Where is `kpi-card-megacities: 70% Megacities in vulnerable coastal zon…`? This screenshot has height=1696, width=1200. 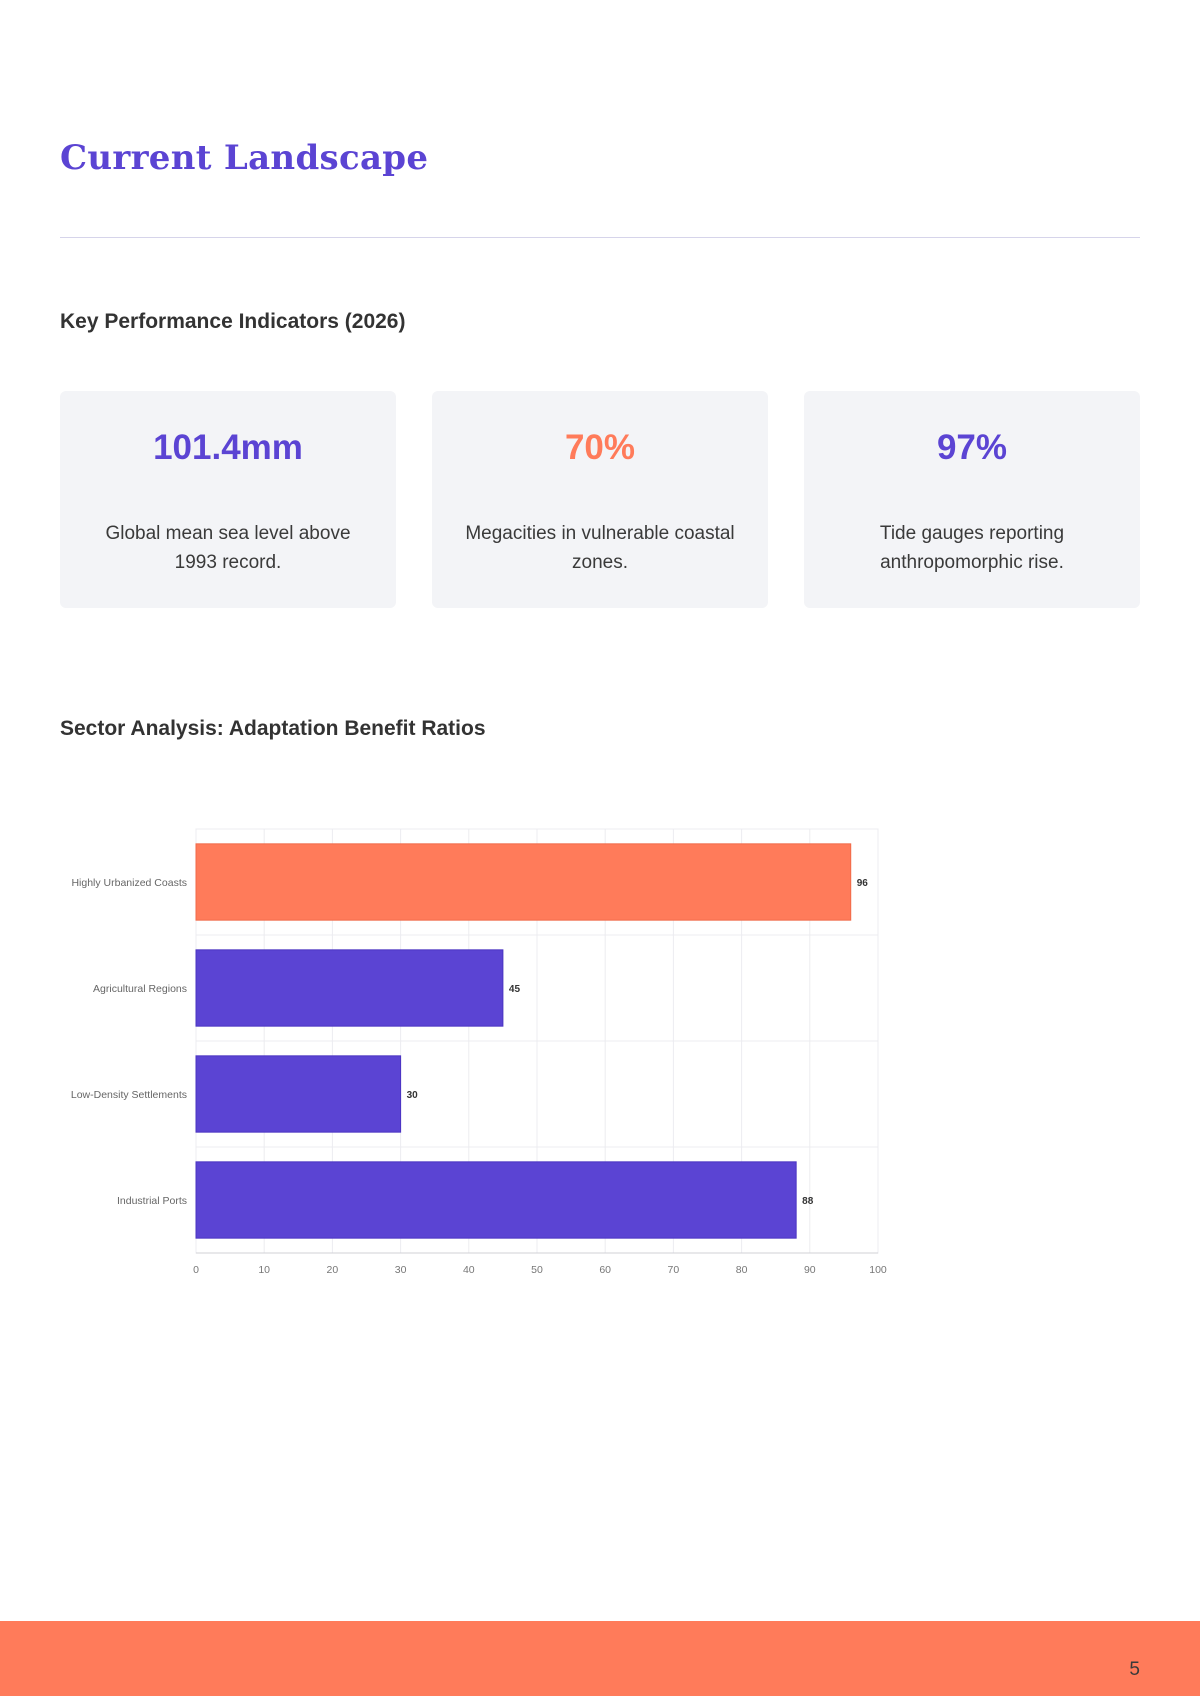 kpi-card-megacities: 70% Megacities in vulnerable coastal zon… is located at coordinates (600, 499).